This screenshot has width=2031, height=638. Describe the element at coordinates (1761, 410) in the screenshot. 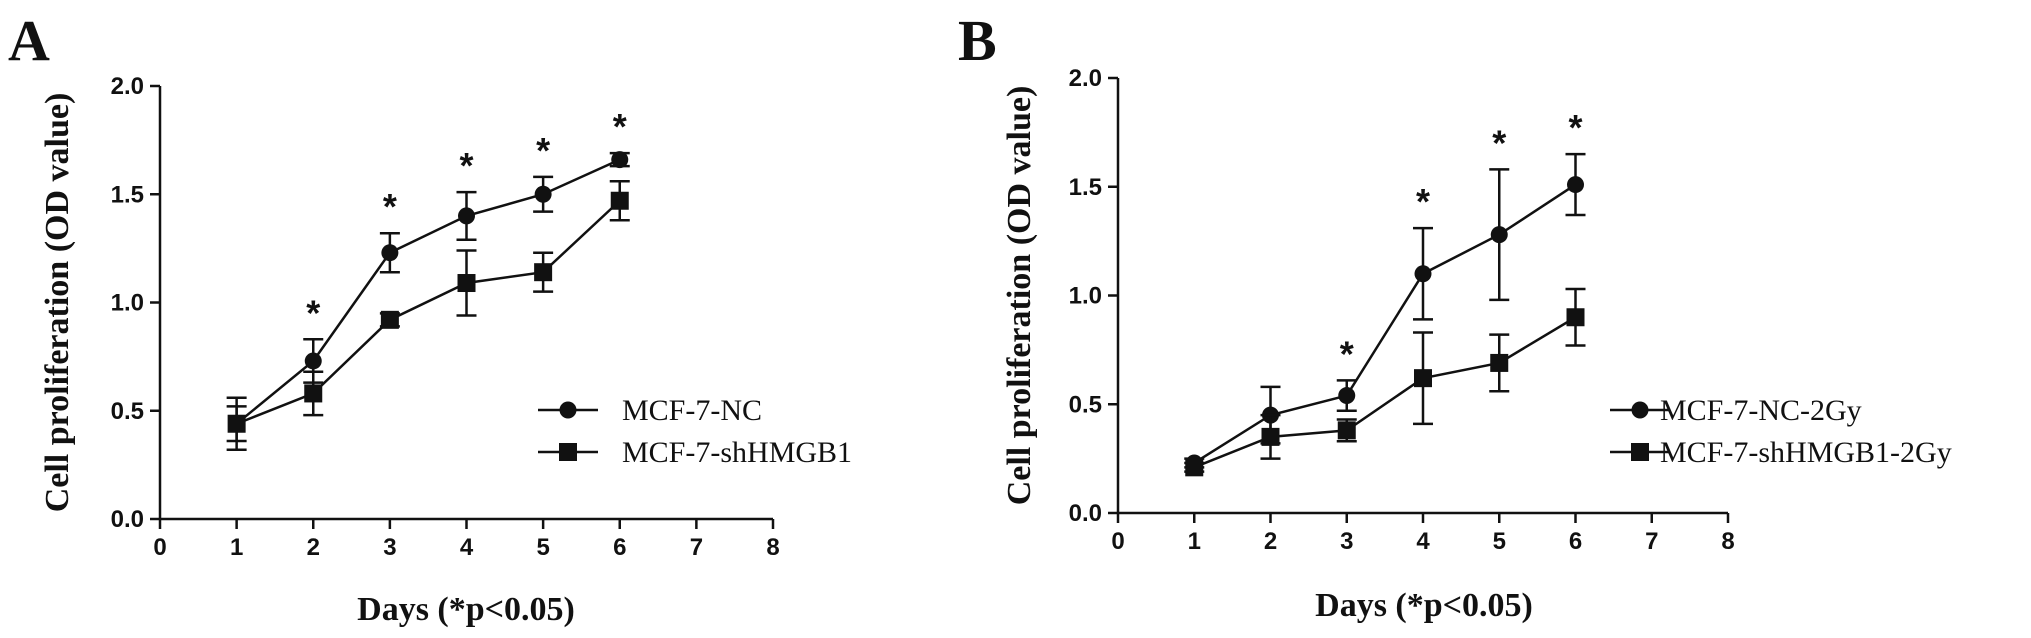

I see `legend-label: MCF-7-NC-2Gy` at that location.